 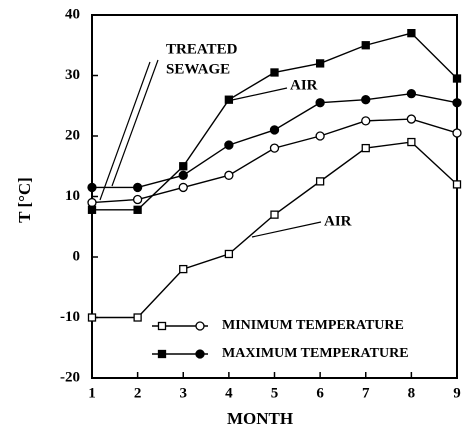 What do you see at coordinates (457, 393) in the screenshot?
I see `x-tick-label: 9` at bounding box center [457, 393].